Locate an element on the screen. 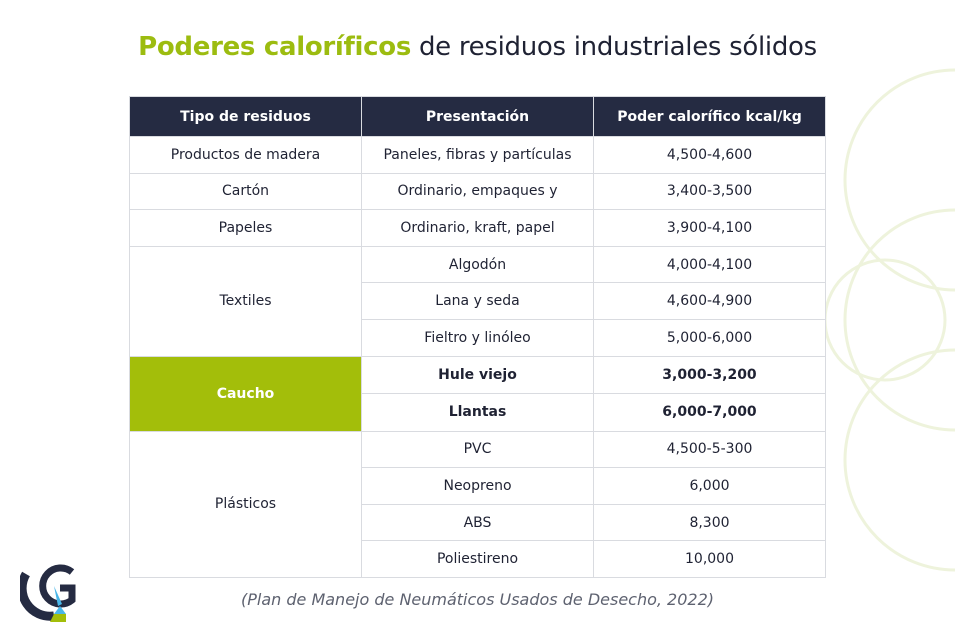 The width and height of the screenshot is (955, 640). table-row: ABS 8,300 is located at coordinates (478, 522).